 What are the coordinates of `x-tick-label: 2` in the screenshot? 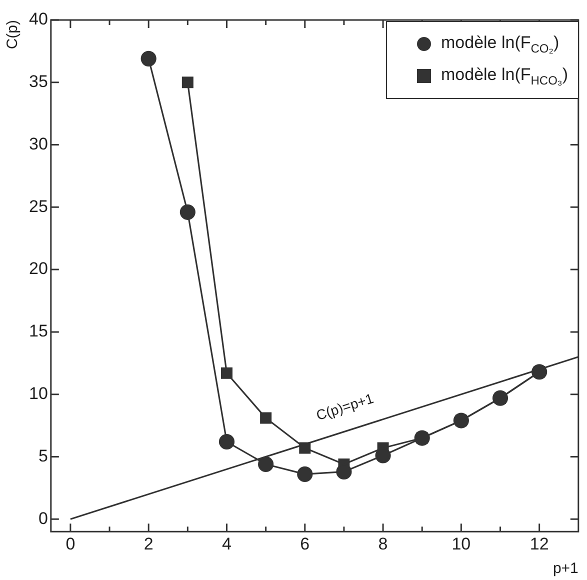 It's located at (149, 544).